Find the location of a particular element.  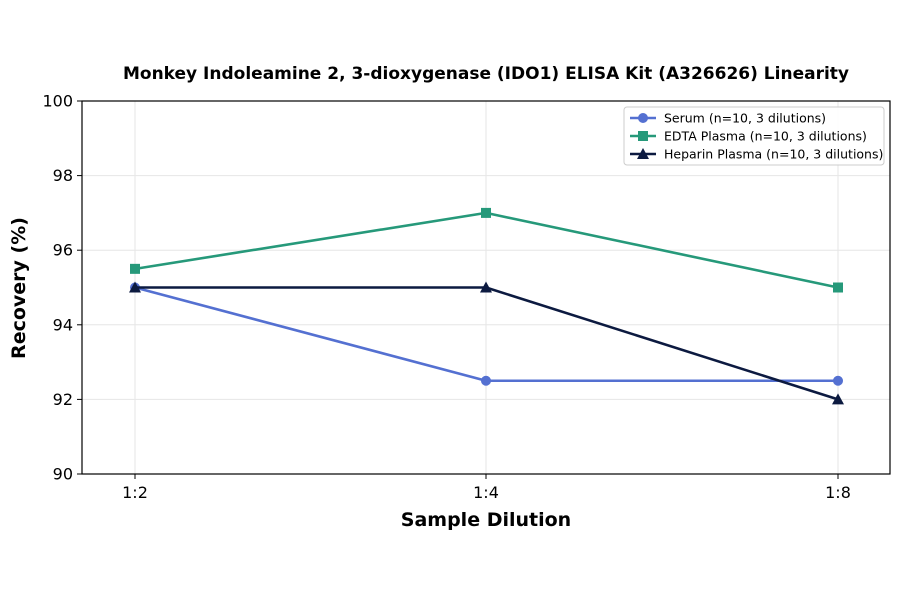

legend-label: Serum (n=10, 3 dilutions) is located at coordinates (745, 118).